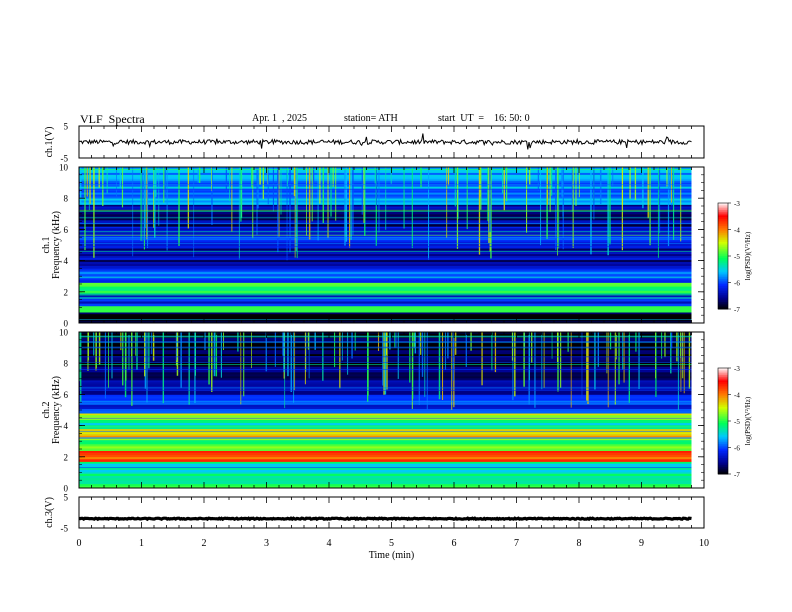 This screenshot has height=612, width=792. What do you see at coordinates (454, 543) in the screenshot?
I see `x-tick-label: 6` at bounding box center [454, 543].